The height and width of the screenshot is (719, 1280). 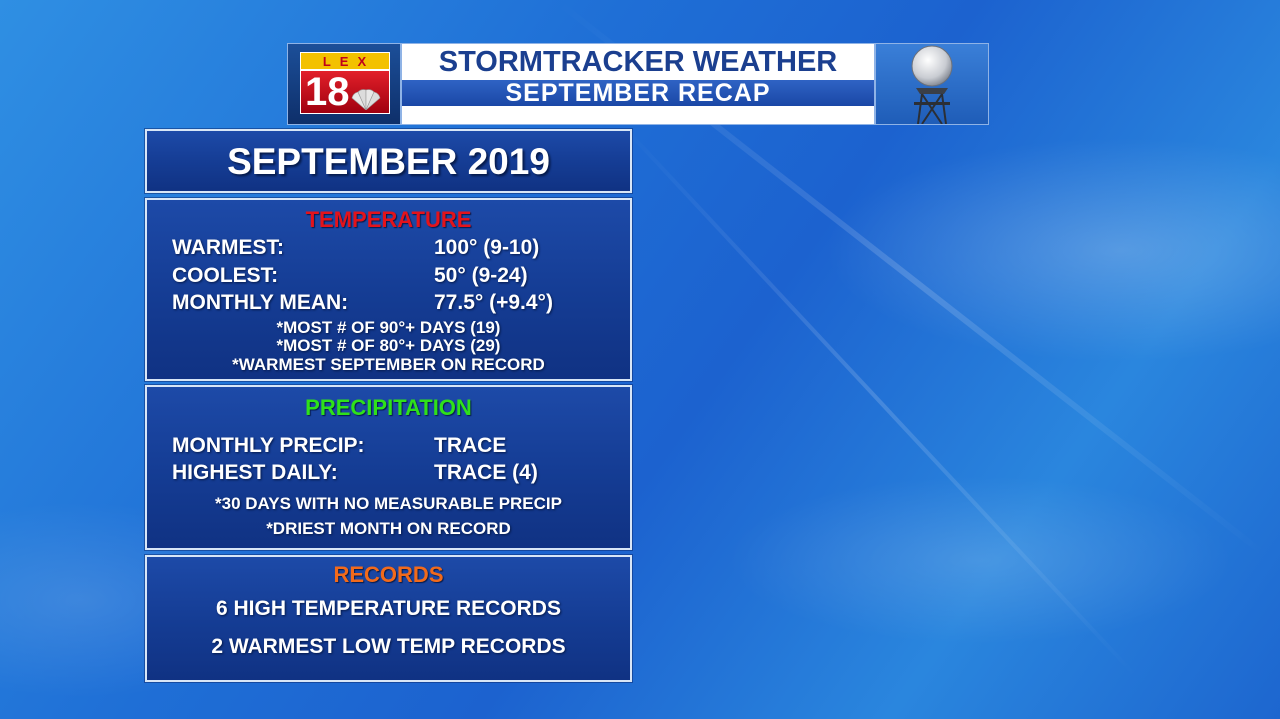 What do you see at coordinates (228, 247) in the screenshot?
I see `row-label: WARMEST:` at bounding box center [228, 247].